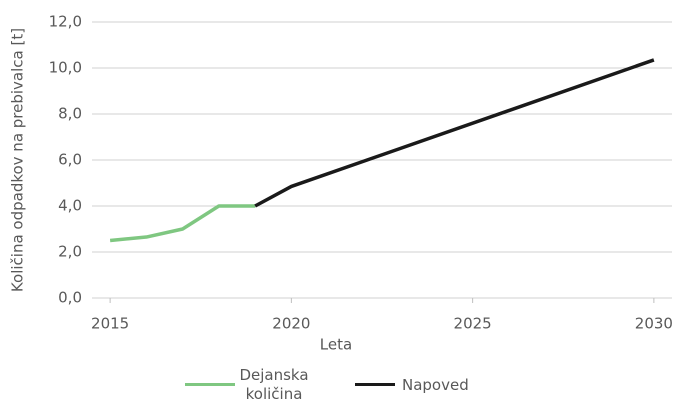 This screenshot has height=406, width=679. What do you see at coordinates (654, 324) in the screenshot?
I see `x-tick-label: 2030` at bounding box center [654, 324].